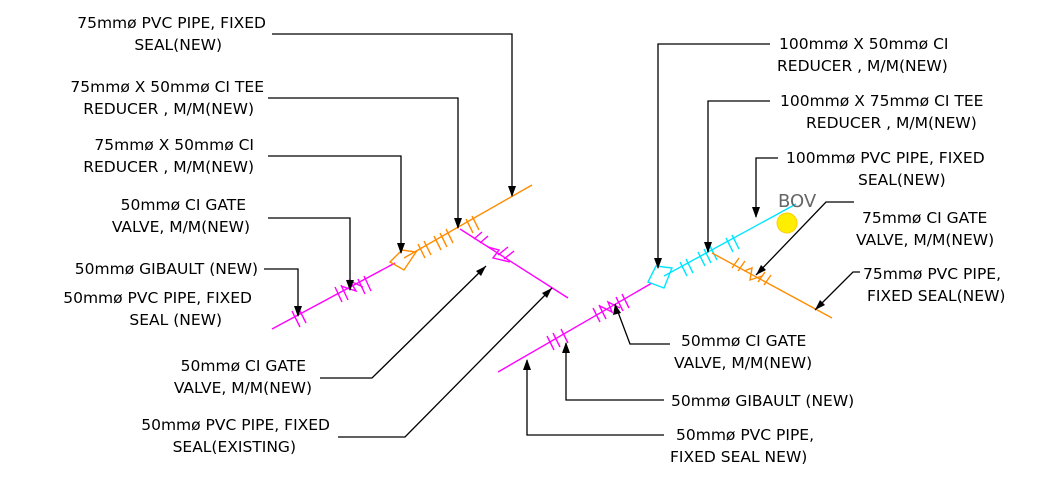  I want to click on left-assembly, so click(420, 257).